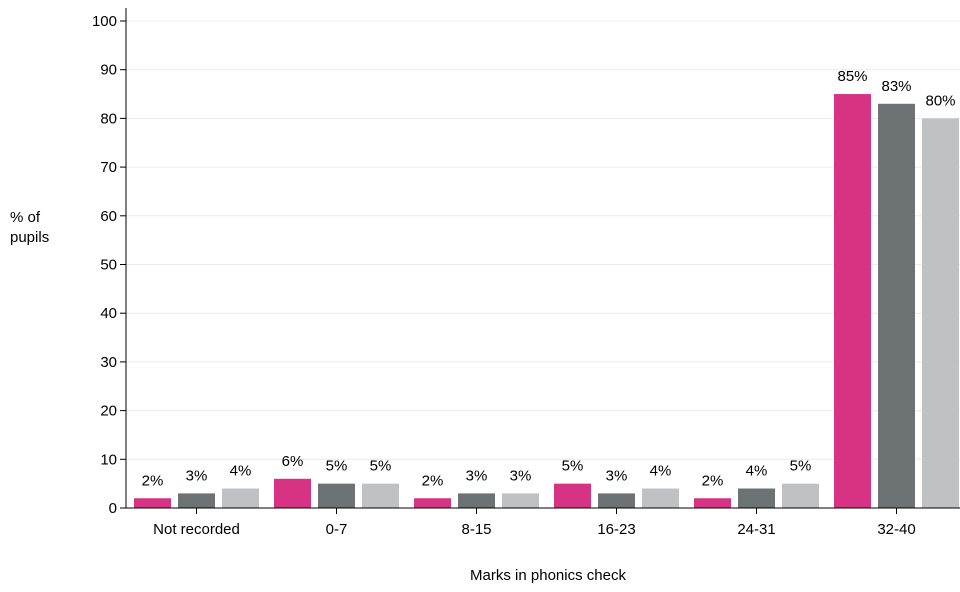 The width and height of the screenshot is (960, 592). Describe the element at coordinates (852, 76) in the screenshot. I see `bar-value-label: 85%` at that location.